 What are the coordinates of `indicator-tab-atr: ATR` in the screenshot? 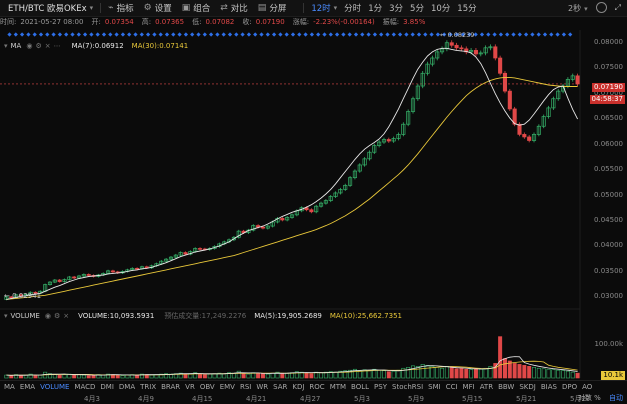 It's located at (486, 387).